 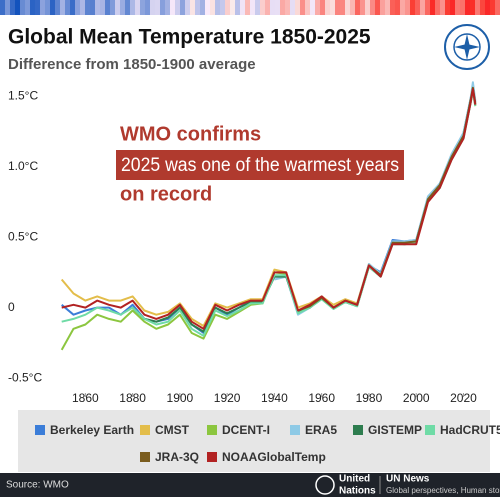 I want to click on brand: UN News, so click(x=408, y=479).